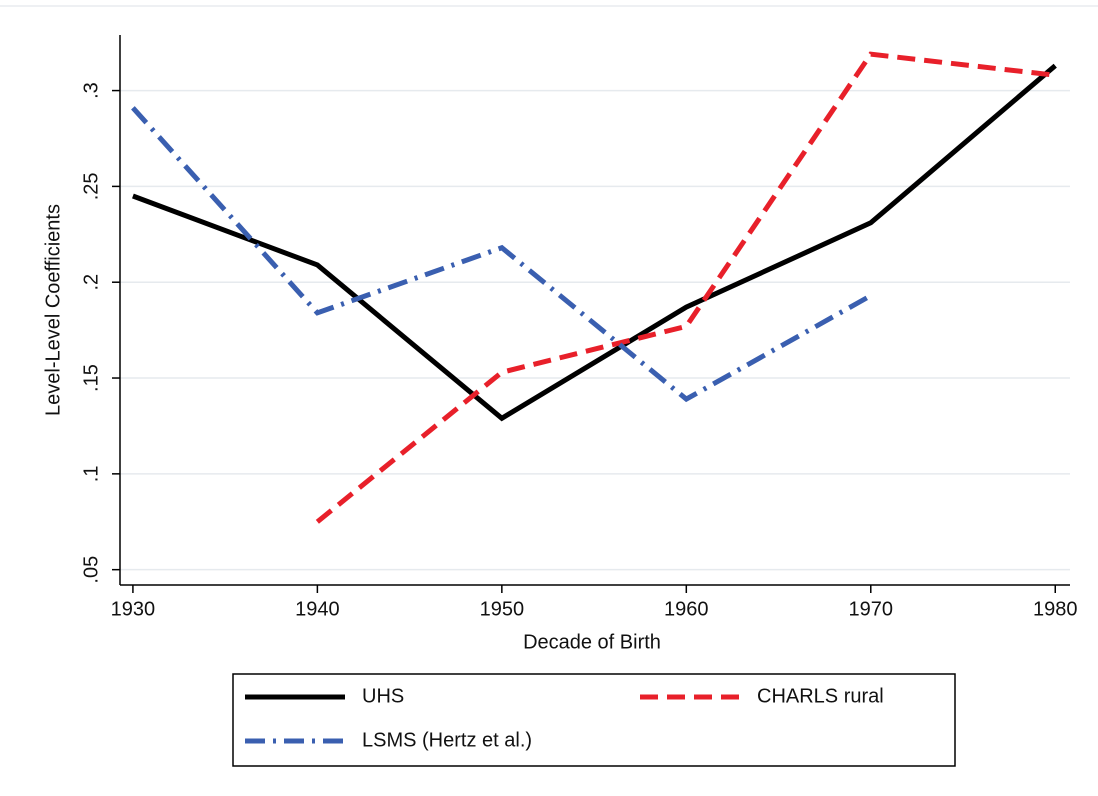 This screenshot has width=1098, height=796. What do you see at coordinates (564, 718) in the screenshot?
I see `legend: UHS CHARLS rural LSMS (Hertz et al.)` at bounding box center [564, 718].